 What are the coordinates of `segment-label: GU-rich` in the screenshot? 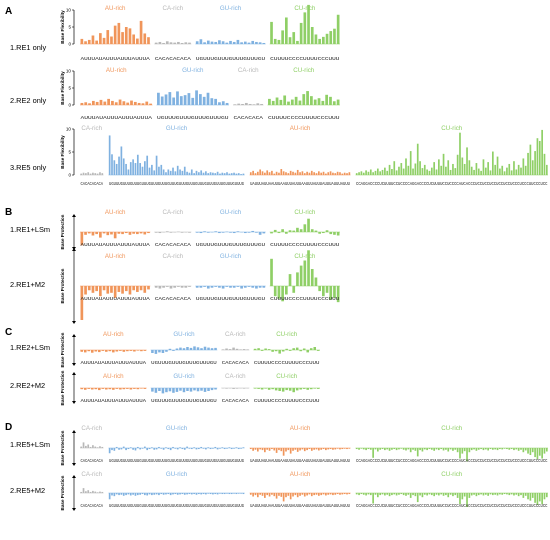 It's located at (184, 376).